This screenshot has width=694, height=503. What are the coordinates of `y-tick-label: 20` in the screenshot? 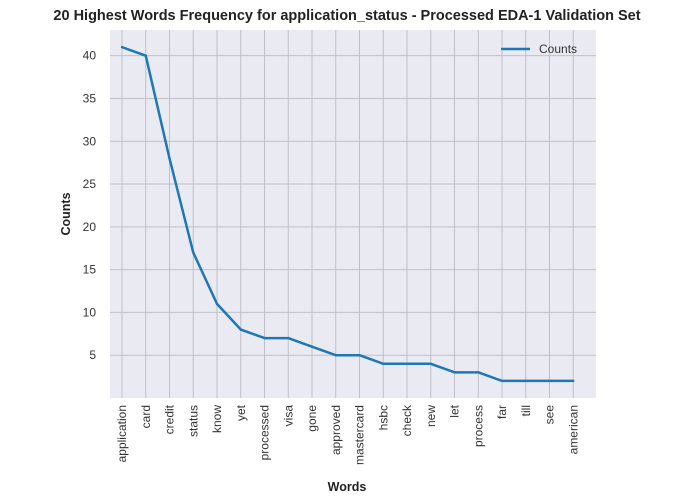 It's located at (90, 227).